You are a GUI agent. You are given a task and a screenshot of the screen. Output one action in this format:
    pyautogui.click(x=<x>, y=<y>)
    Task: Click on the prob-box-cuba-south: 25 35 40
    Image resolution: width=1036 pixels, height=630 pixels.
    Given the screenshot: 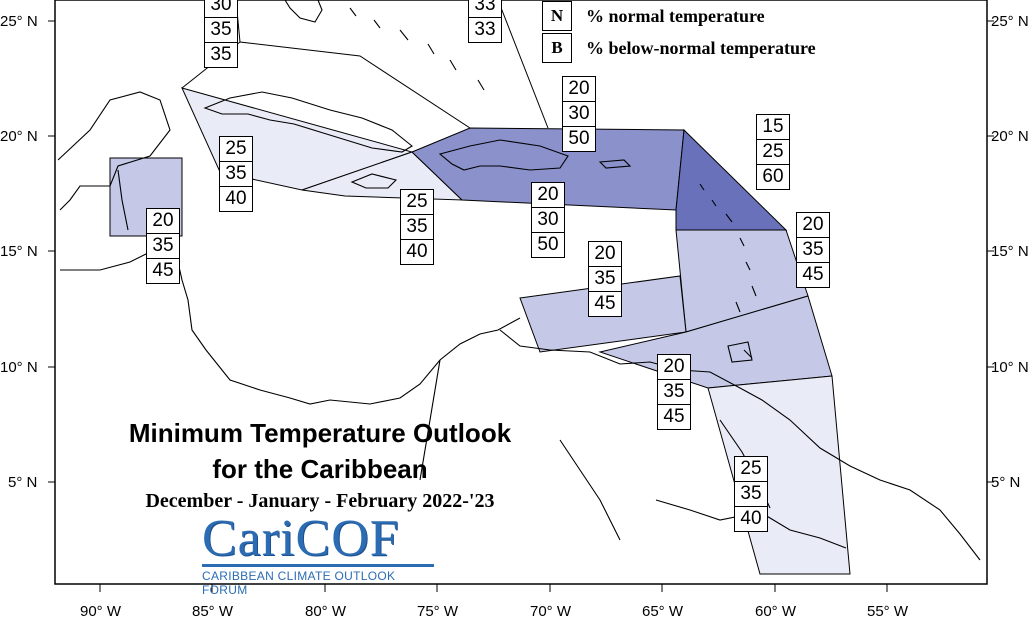 What is the action you would take?
    pyautogui.click(x=236, y=174)
    